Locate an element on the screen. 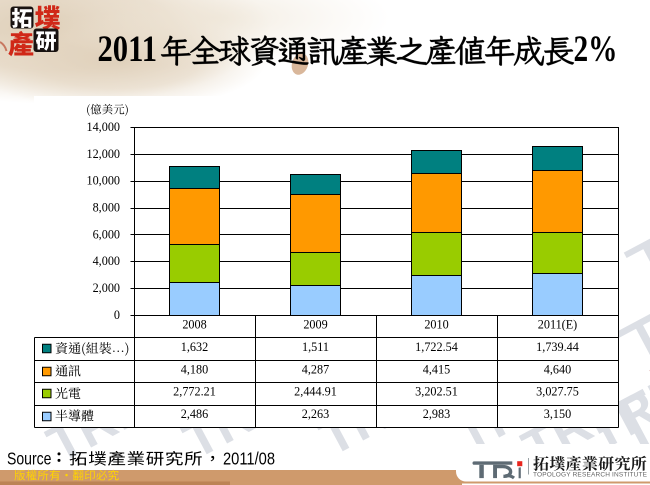 The image size is (650, 485). svg-text: 2008 is located at coordinates (194, 325).